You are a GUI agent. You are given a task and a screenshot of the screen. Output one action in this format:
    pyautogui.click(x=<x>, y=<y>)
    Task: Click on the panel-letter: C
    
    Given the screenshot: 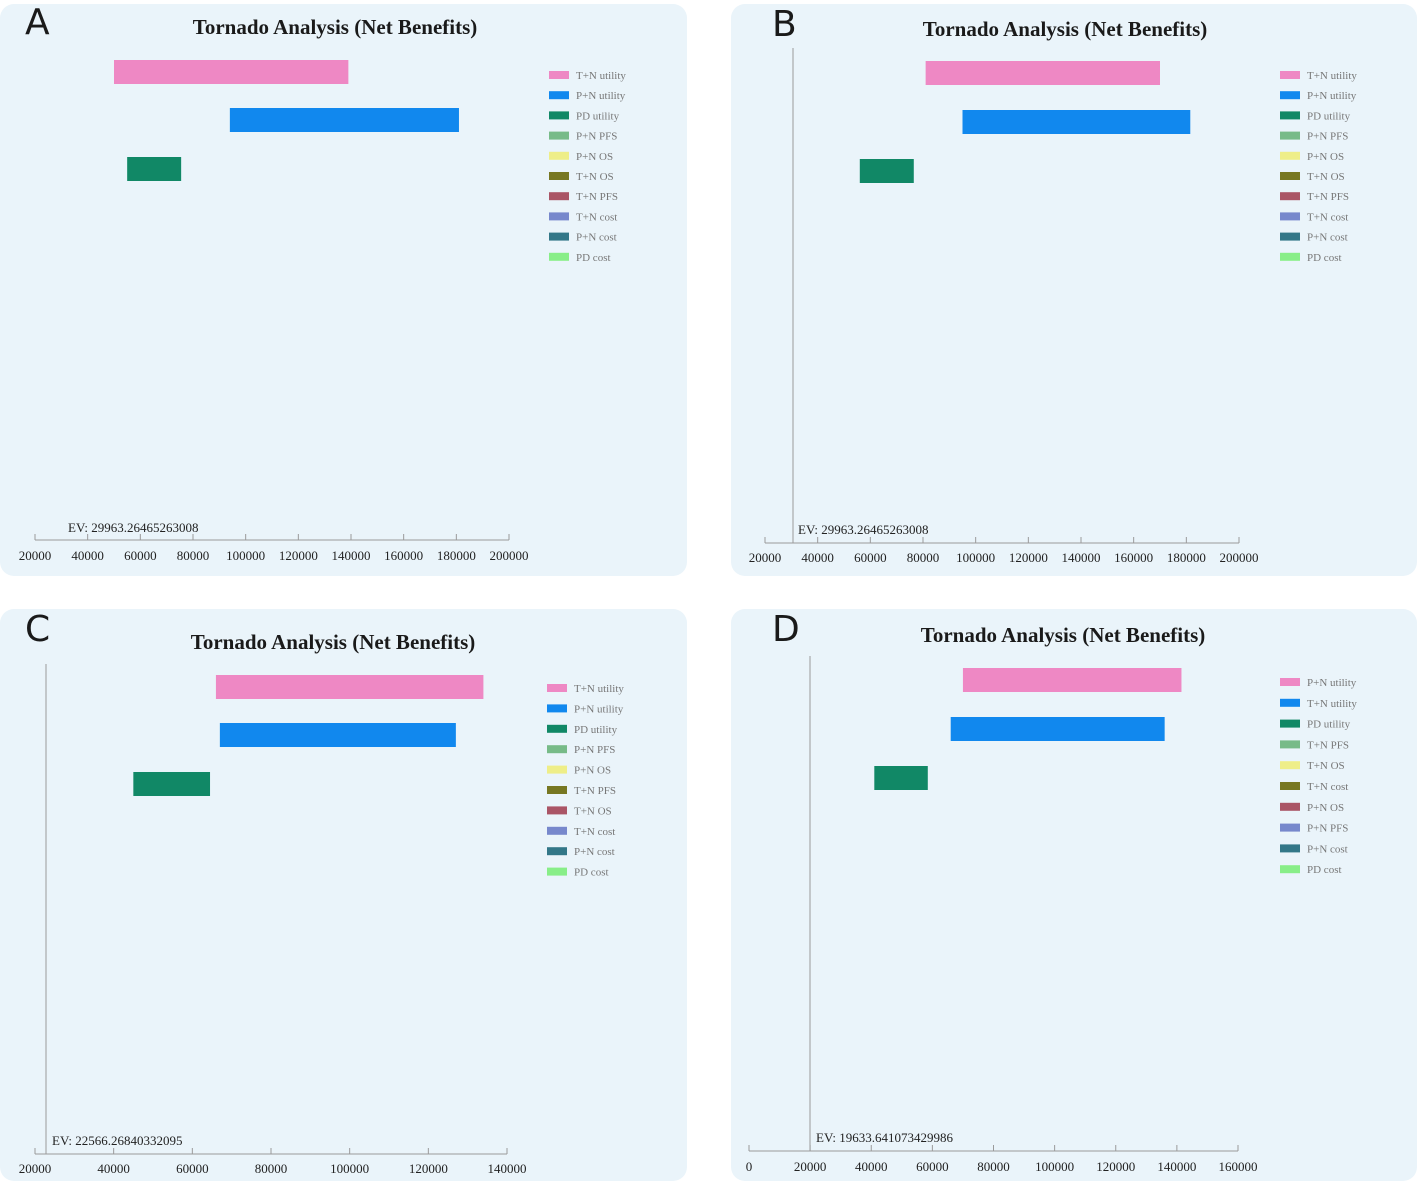 What is the action you would take?
    pyautogui.click(x=37, y=629)
    